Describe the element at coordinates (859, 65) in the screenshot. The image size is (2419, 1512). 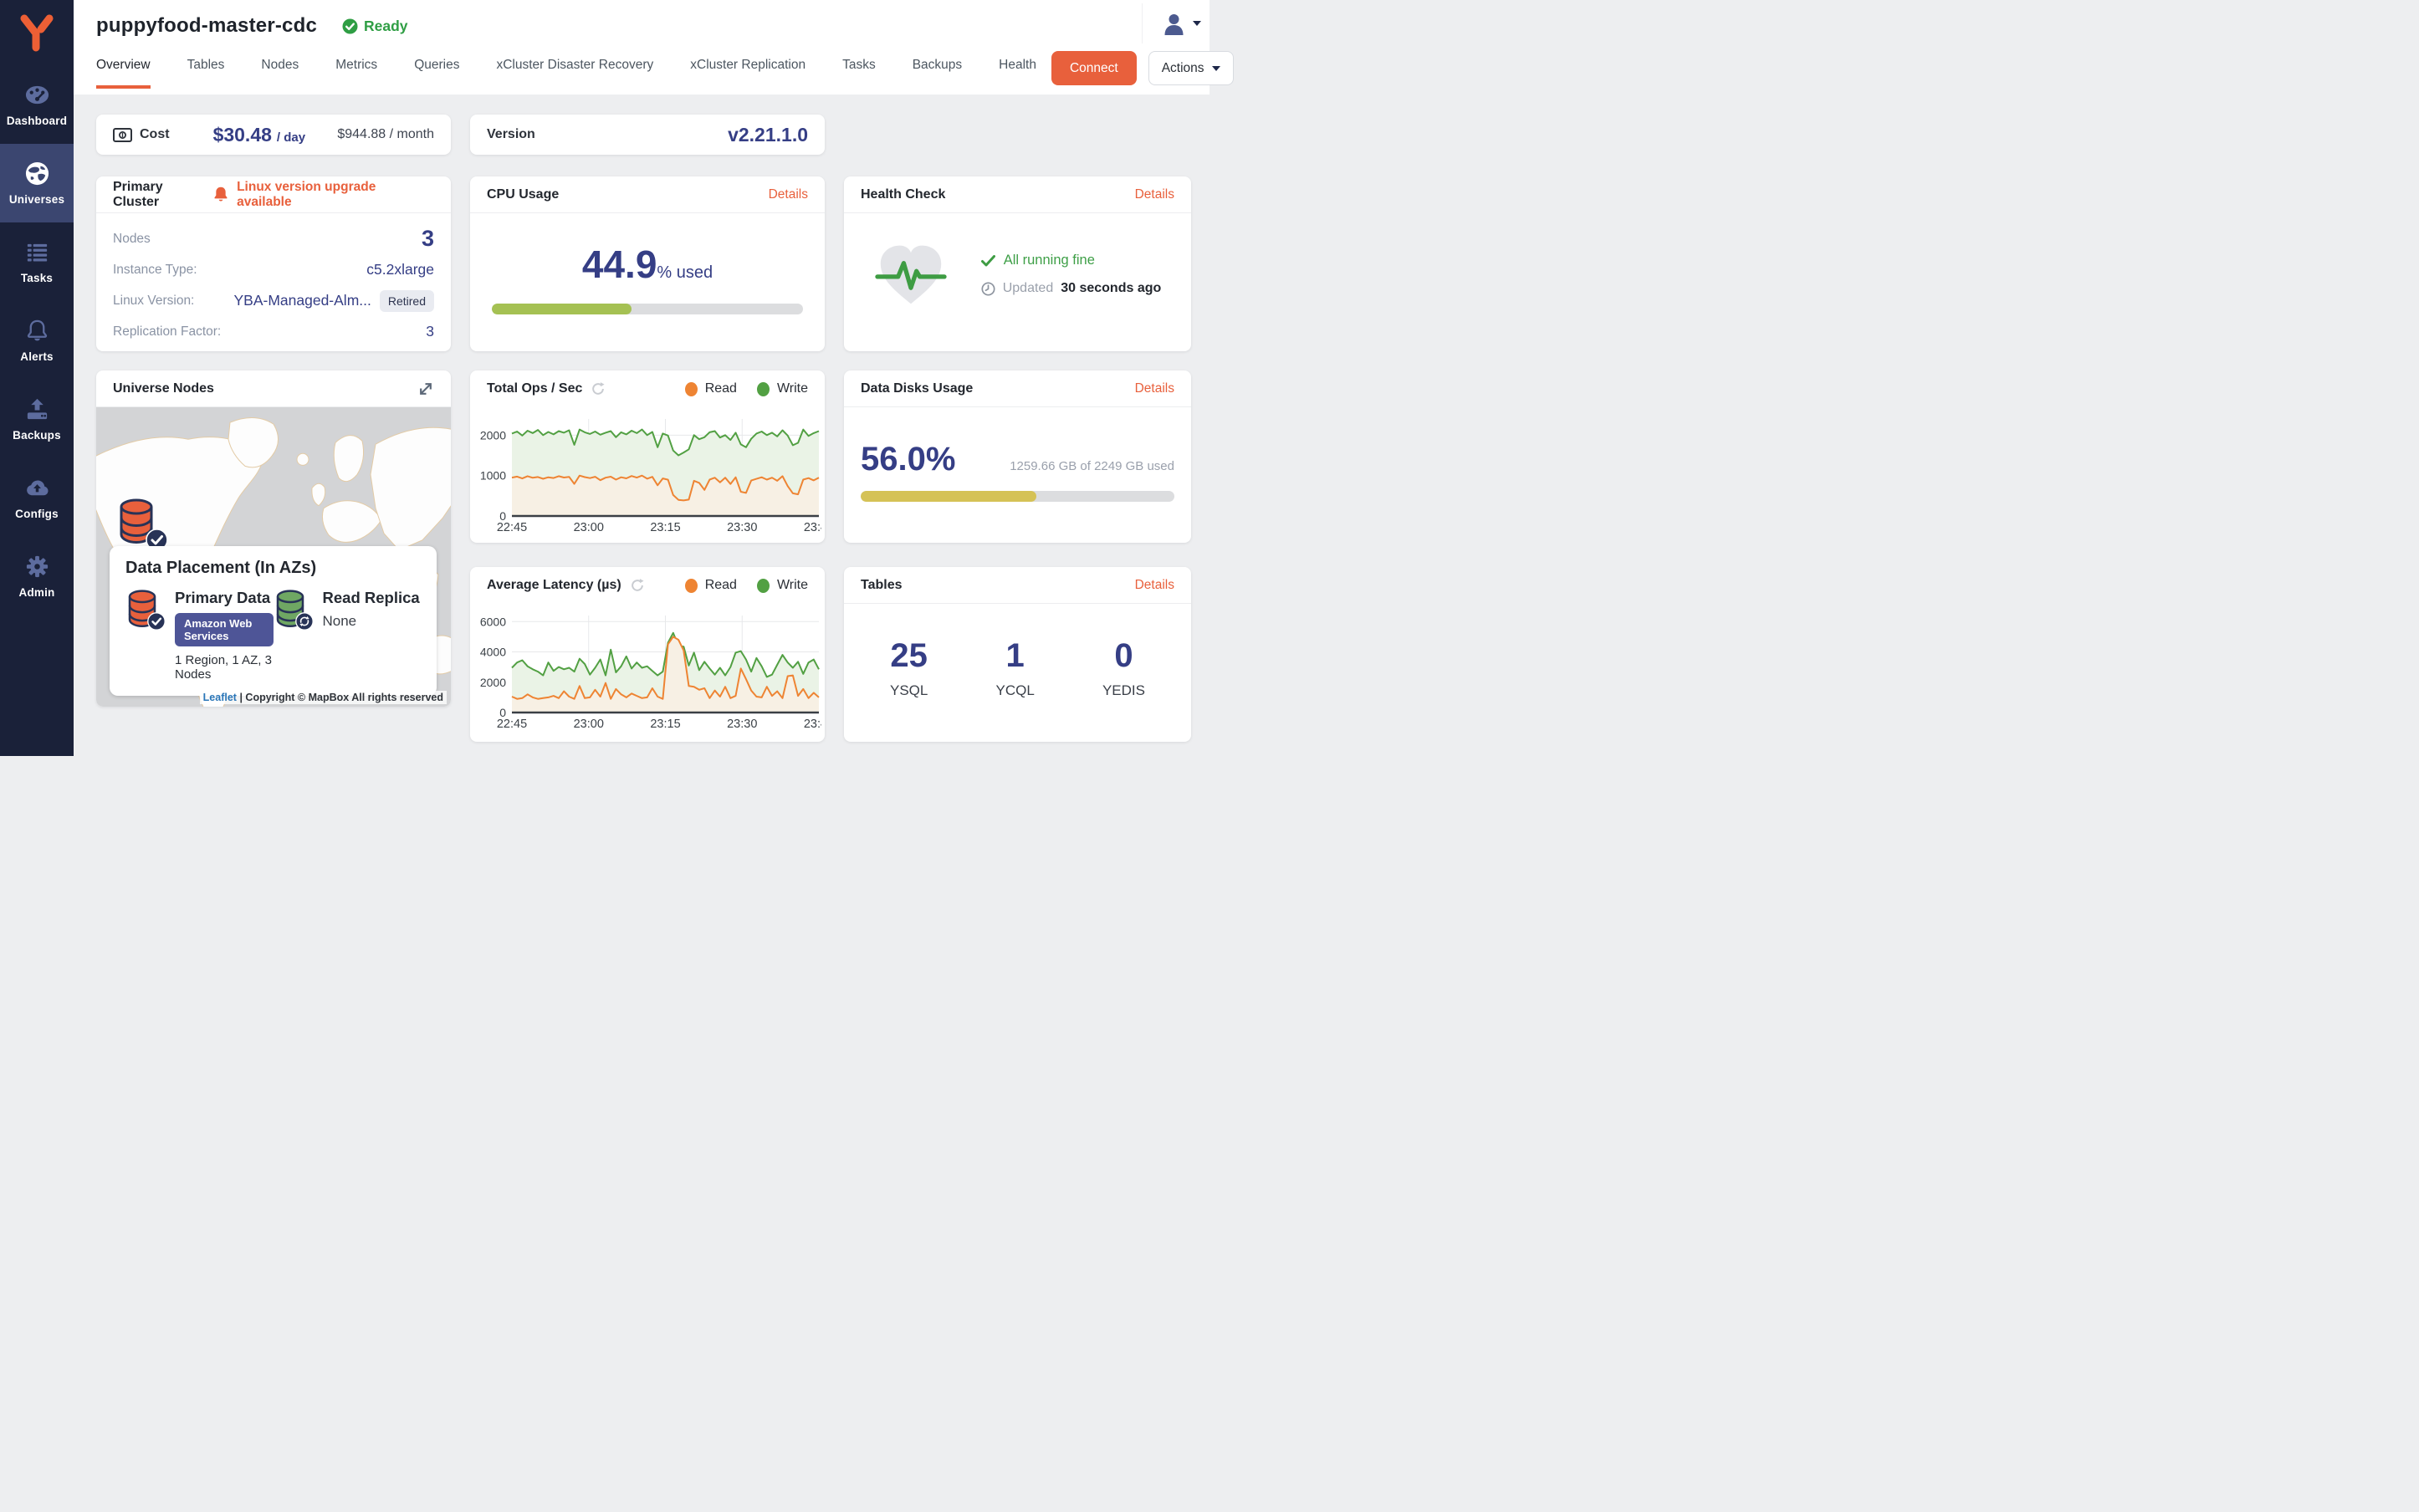
I see `tab-tasks: Tasks` at that location.